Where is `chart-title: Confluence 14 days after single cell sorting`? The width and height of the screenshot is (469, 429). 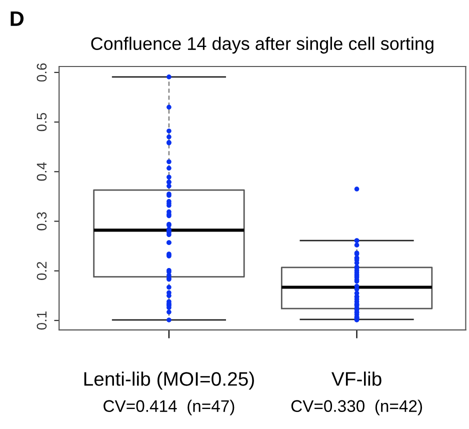
chart-title: Confluence 14 days after single cell sorting is located at coordinates (262, 45).